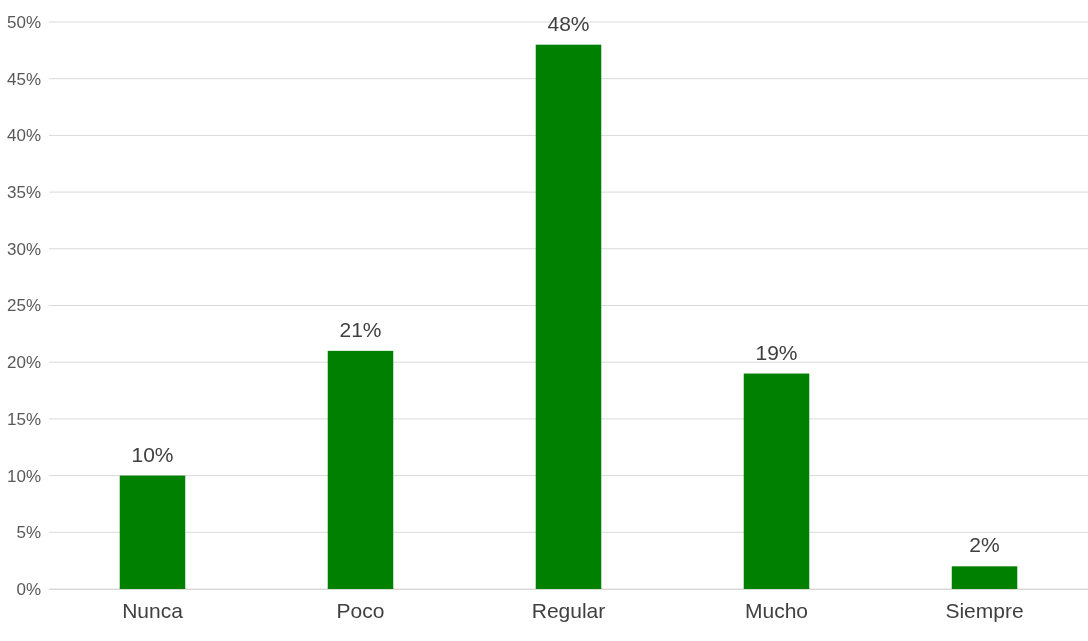 This screenshot has height=641, width=1088. I want to click on y-tick-label: 0%, so click(28, 589).